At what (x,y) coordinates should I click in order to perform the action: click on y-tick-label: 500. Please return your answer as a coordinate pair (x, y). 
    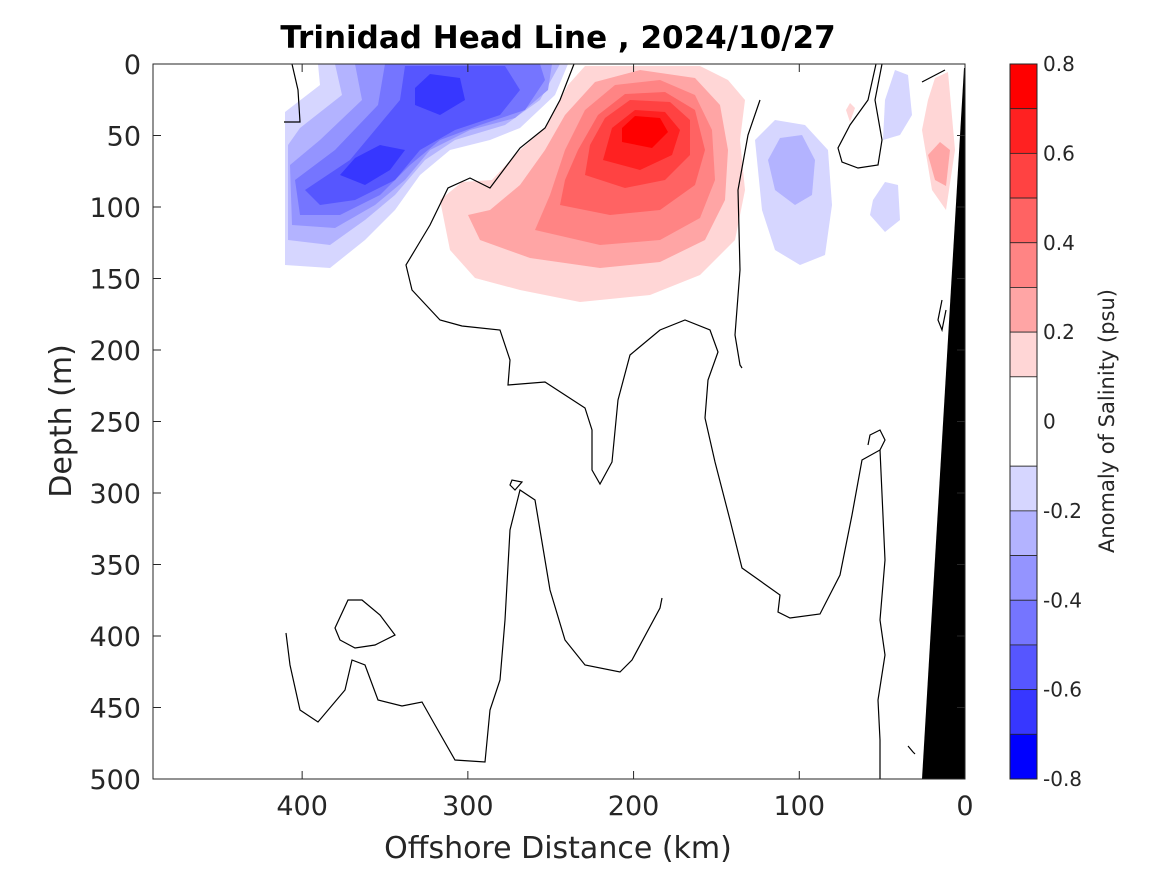
    Looking at the image, I should click on (115, 780).